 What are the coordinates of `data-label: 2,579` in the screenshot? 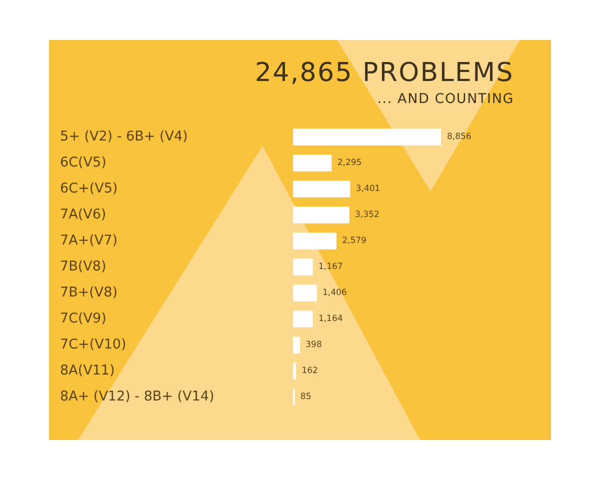 It's located at (354, 241).